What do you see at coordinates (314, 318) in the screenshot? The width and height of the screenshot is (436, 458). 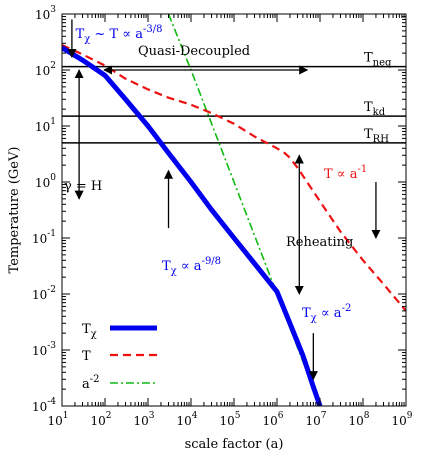 I see `annotation-tchi-late-sub: χ` at bounding box center [314, 318].